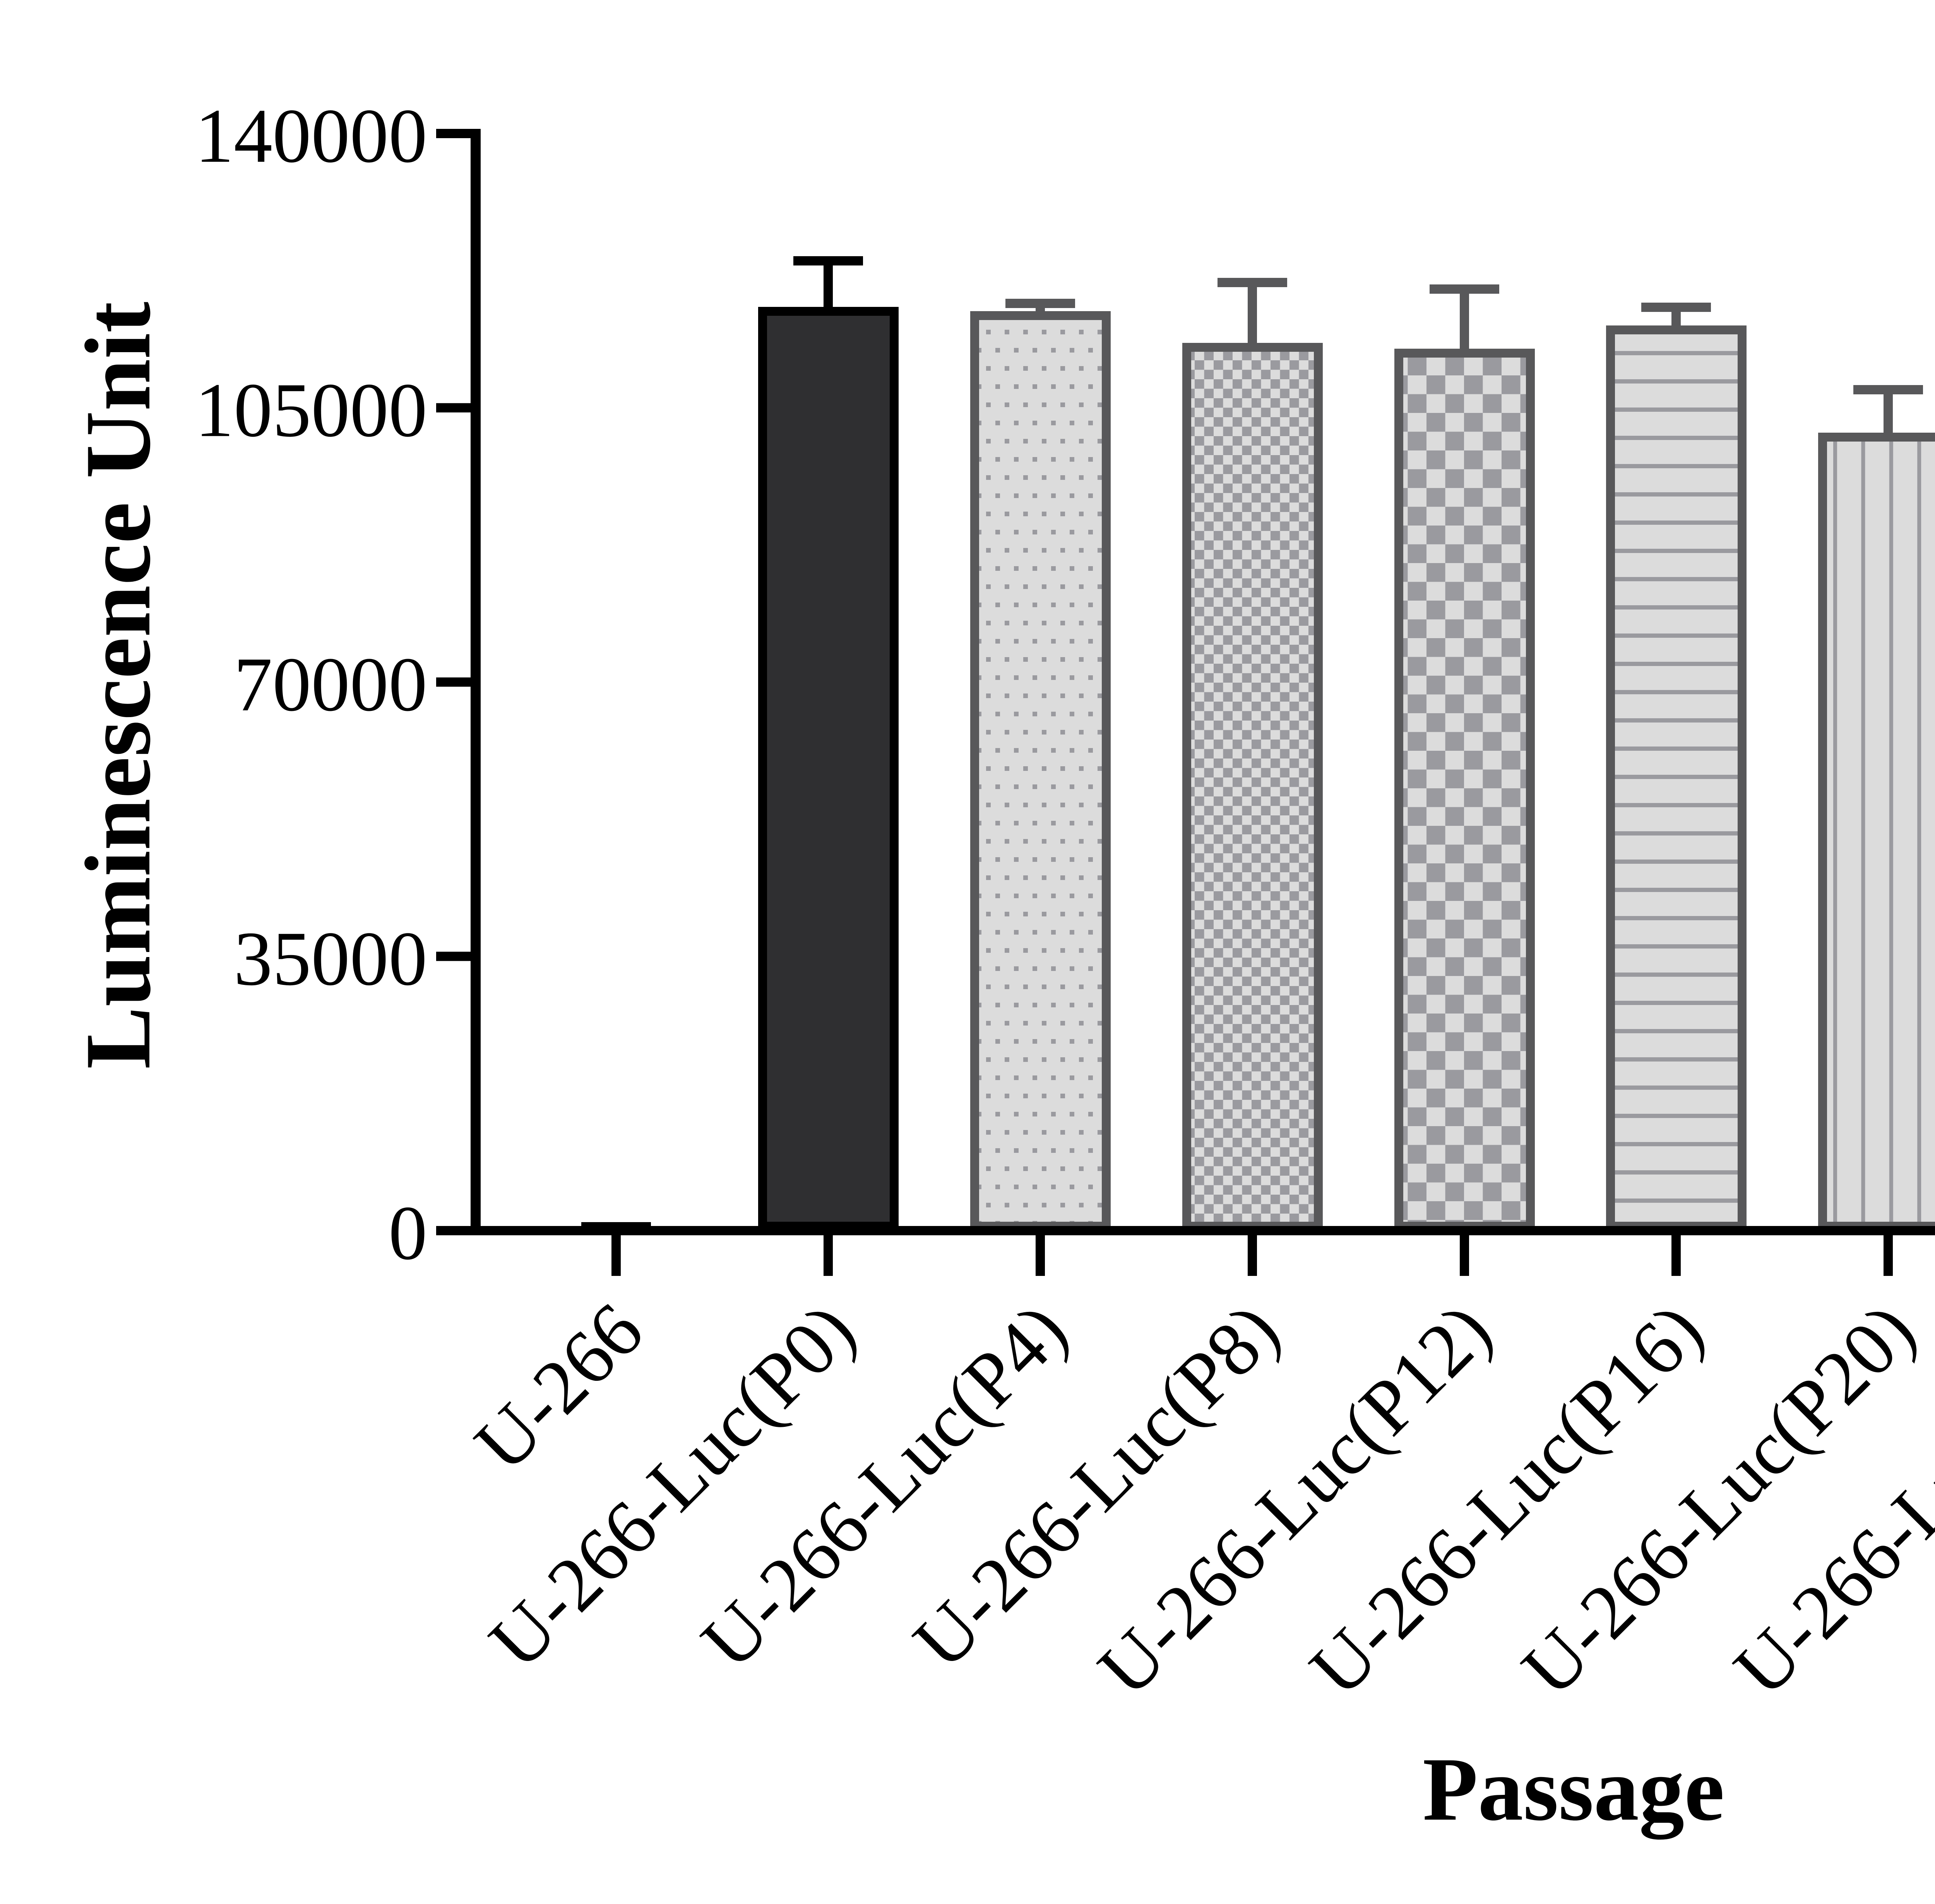 This screenshot has width=1935, height=1904. Describe the element at coordinates (311, 136) in the screenshot. I see `svg-text: 140000` at that location.